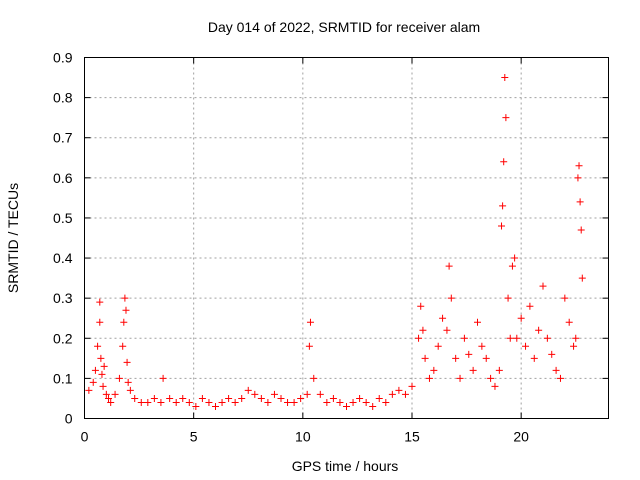  I want to click on x-tick-label: 0, so click(85, 437).